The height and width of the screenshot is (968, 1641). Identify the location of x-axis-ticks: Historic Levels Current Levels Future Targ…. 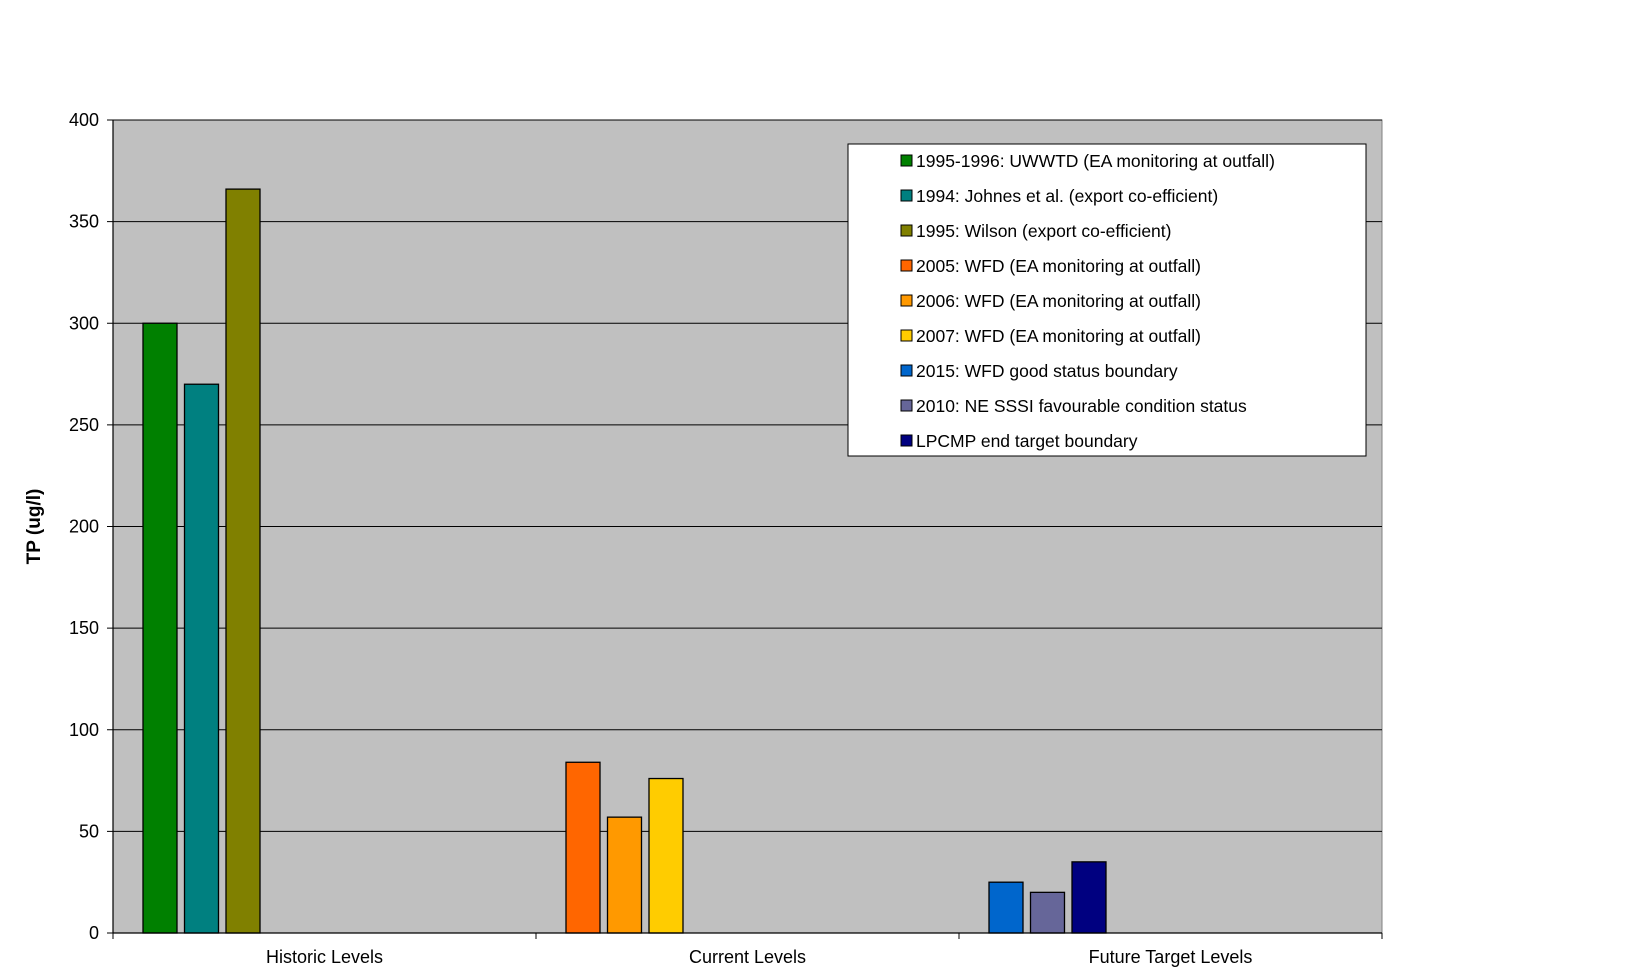
(747, 950).